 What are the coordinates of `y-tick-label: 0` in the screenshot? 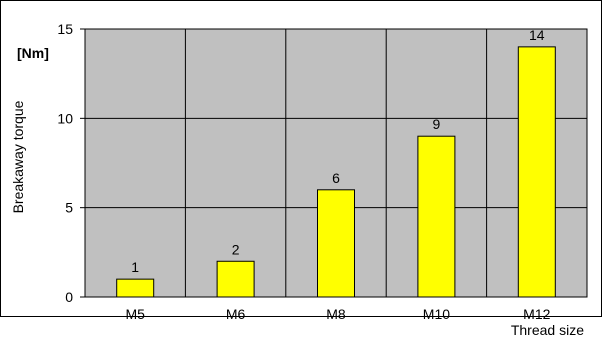 It's located at (69, 297).